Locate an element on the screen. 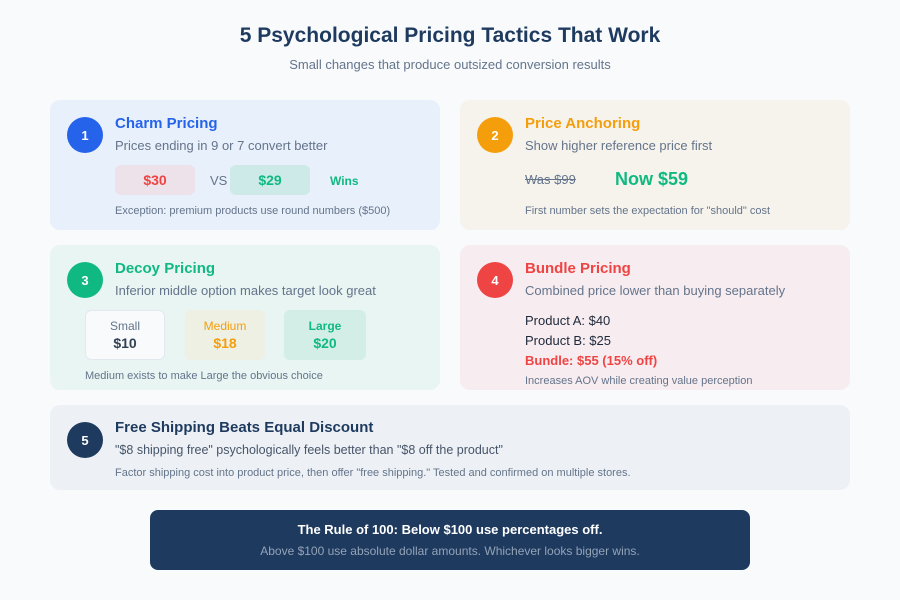  number-badge: 1 is located at coordinates (85, 135).